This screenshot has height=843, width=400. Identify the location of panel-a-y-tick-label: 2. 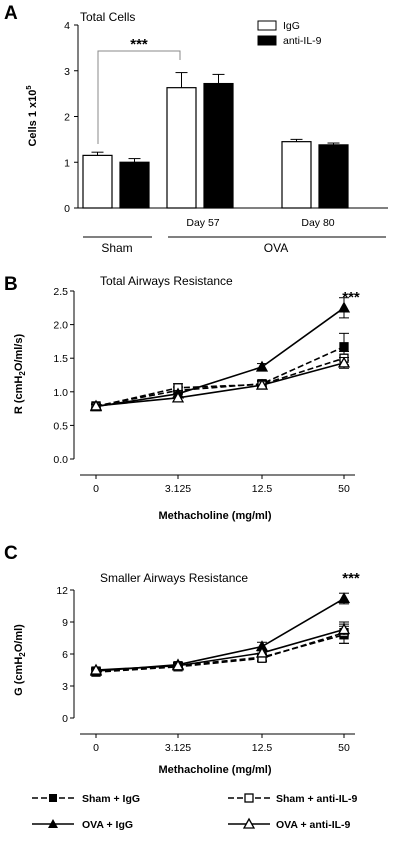
(67, 118).